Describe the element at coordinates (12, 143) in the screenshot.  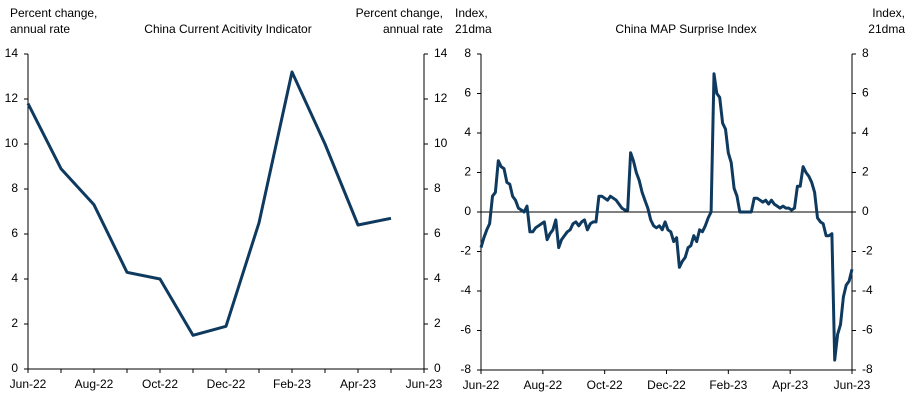
I see `y-tick-label: 10` at that location.